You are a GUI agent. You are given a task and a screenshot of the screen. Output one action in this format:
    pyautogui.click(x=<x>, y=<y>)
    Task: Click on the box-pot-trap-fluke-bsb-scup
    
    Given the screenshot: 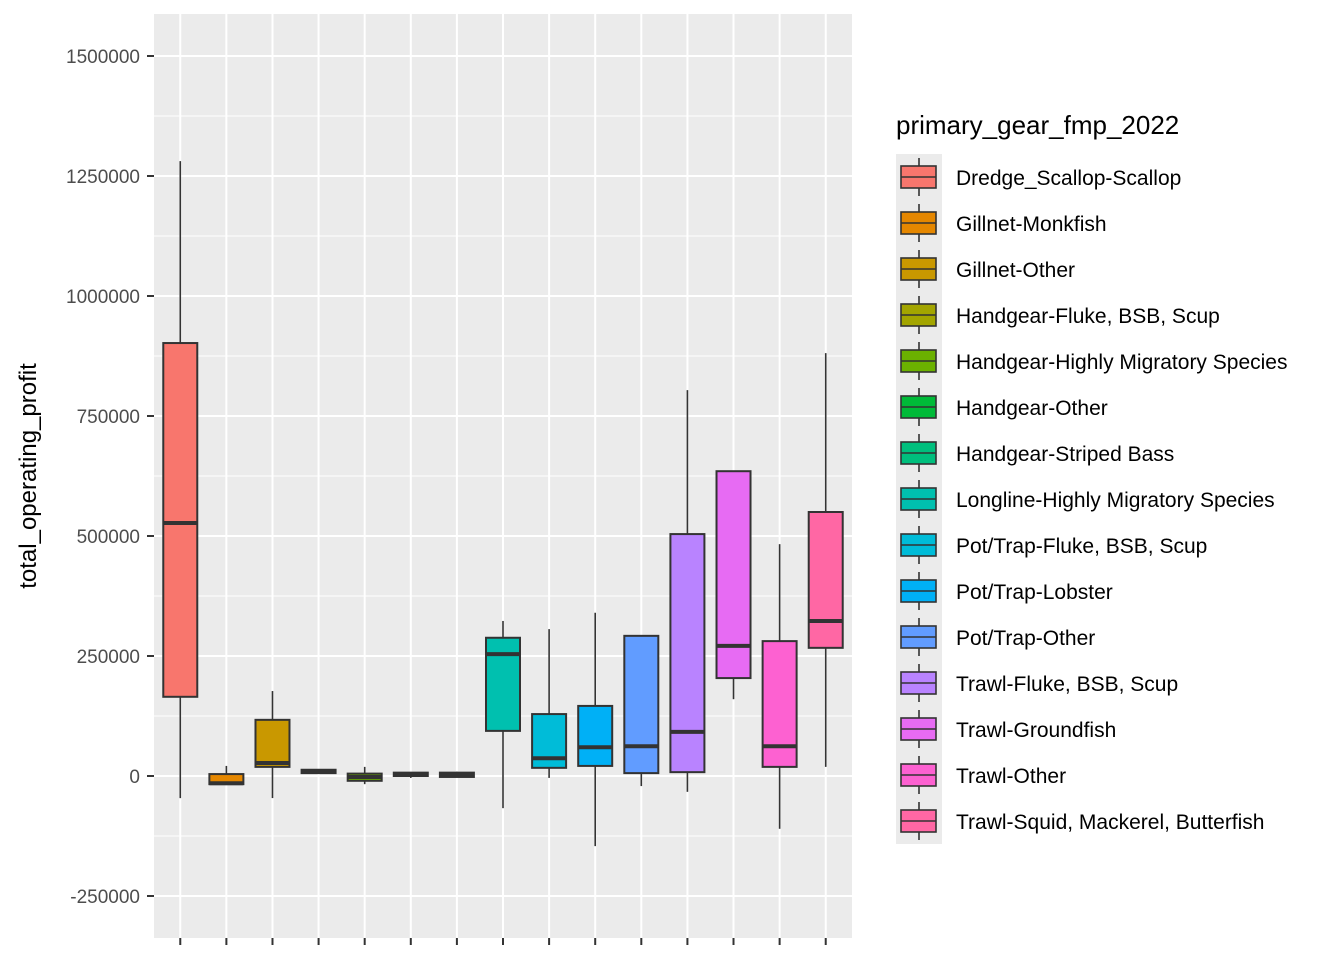 What is the action you would take?
    pyautogui.click(x=549, y=703)
    